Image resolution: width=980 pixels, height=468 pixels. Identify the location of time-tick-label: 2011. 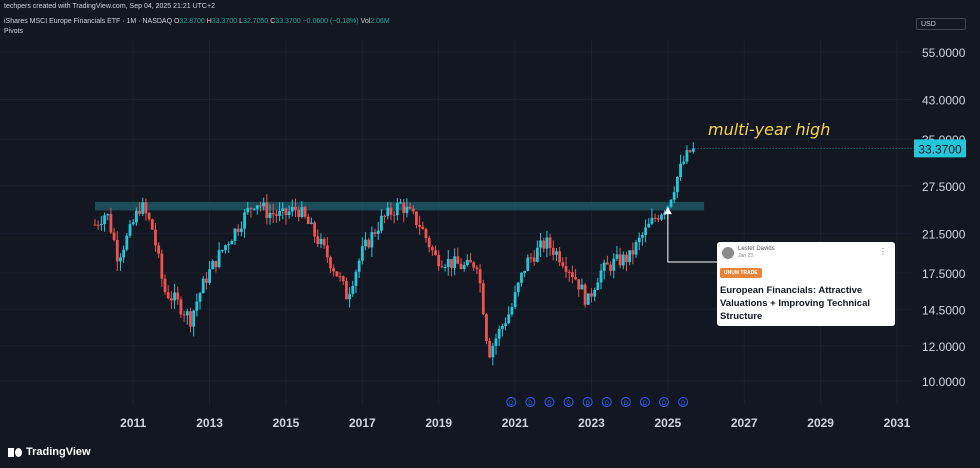
(133, 423).